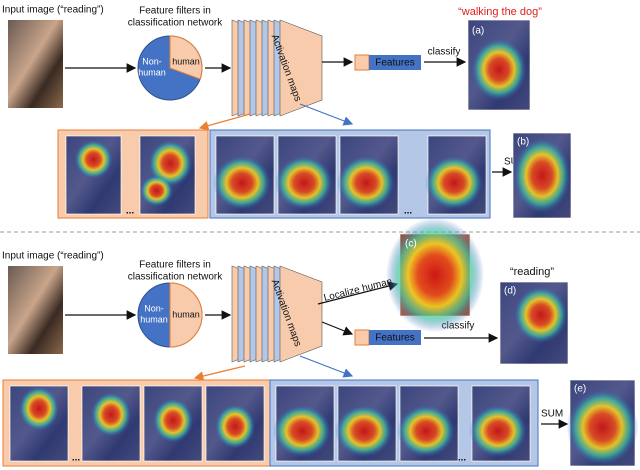  What do you see at coordinates (510, 291) in the screenshot?
I see `image-label: (d)` at bounding box center [510, 291].